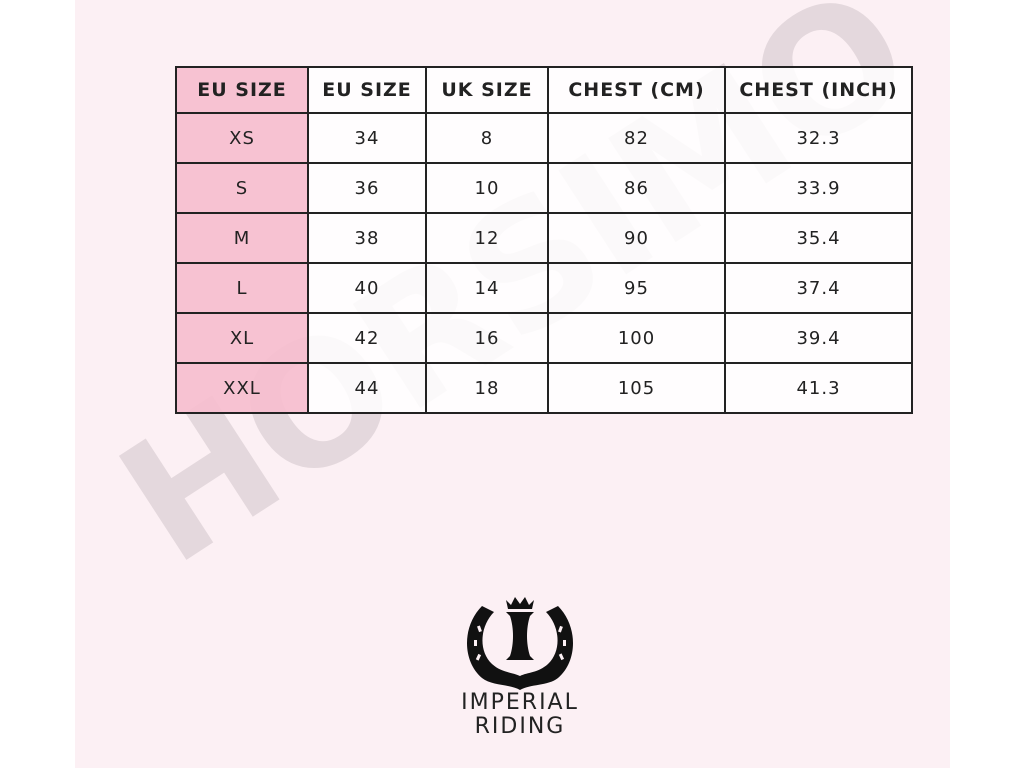  I want to click on table-cell: 44, so click(367, 388).